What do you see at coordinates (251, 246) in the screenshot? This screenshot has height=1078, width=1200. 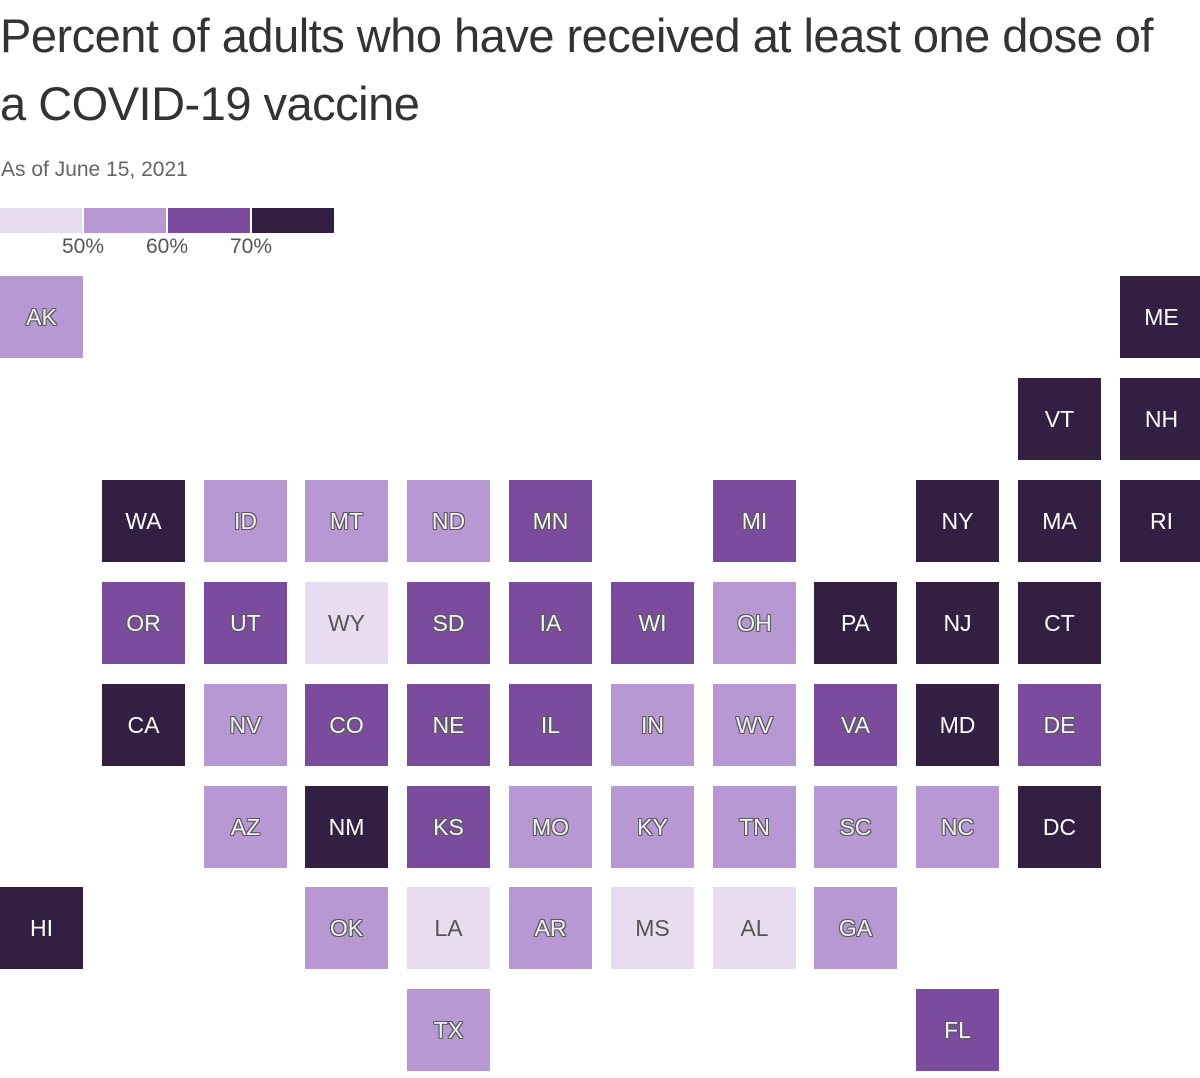 I see `legend-tick-label: 70%` at bounding box center [251, 246].